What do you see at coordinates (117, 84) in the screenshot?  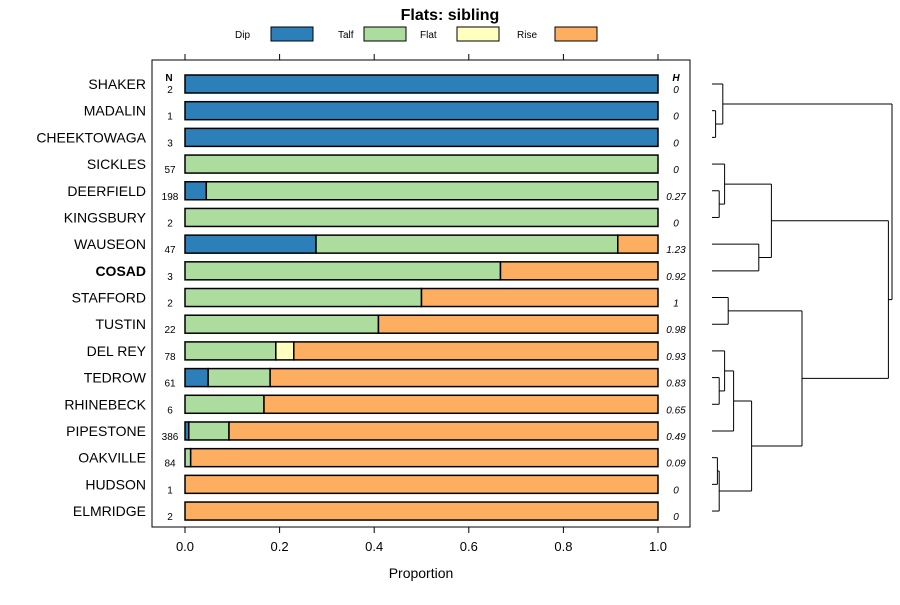 I see `row-label: SHAKER` at bounding box center [117, 84].